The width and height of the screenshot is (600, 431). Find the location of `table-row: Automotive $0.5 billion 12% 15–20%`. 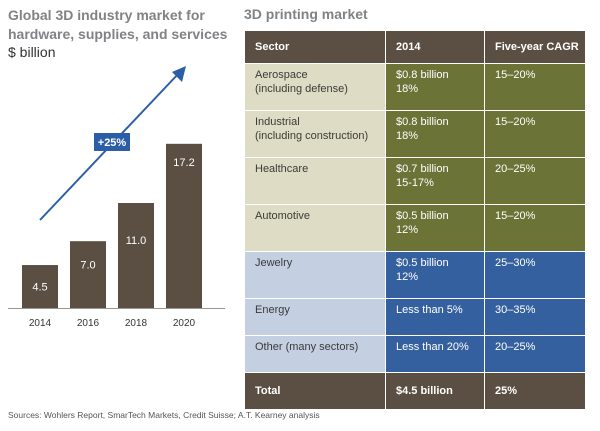

table-row: Automotive $0.5 billion 12% 15–20% is located at coordinates (415, 228).